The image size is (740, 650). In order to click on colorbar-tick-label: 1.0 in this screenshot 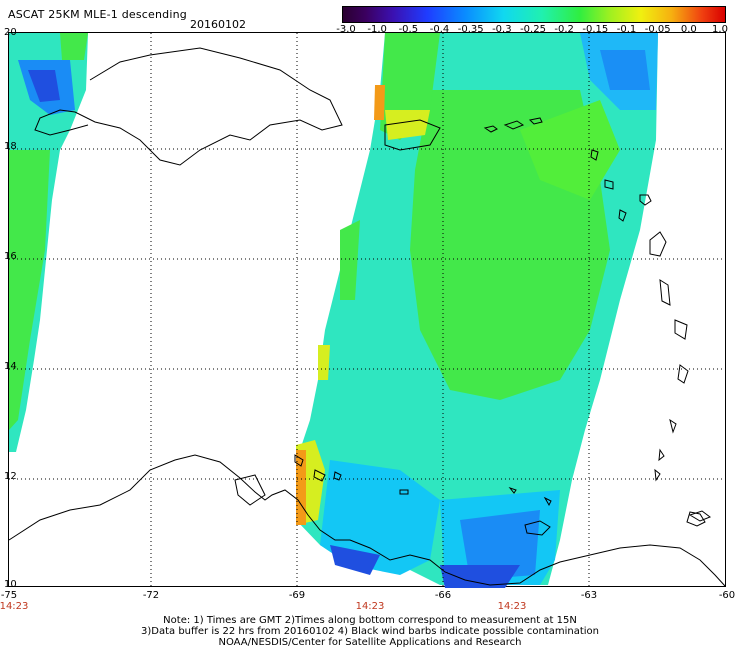, I will do `click(720, 29)`.